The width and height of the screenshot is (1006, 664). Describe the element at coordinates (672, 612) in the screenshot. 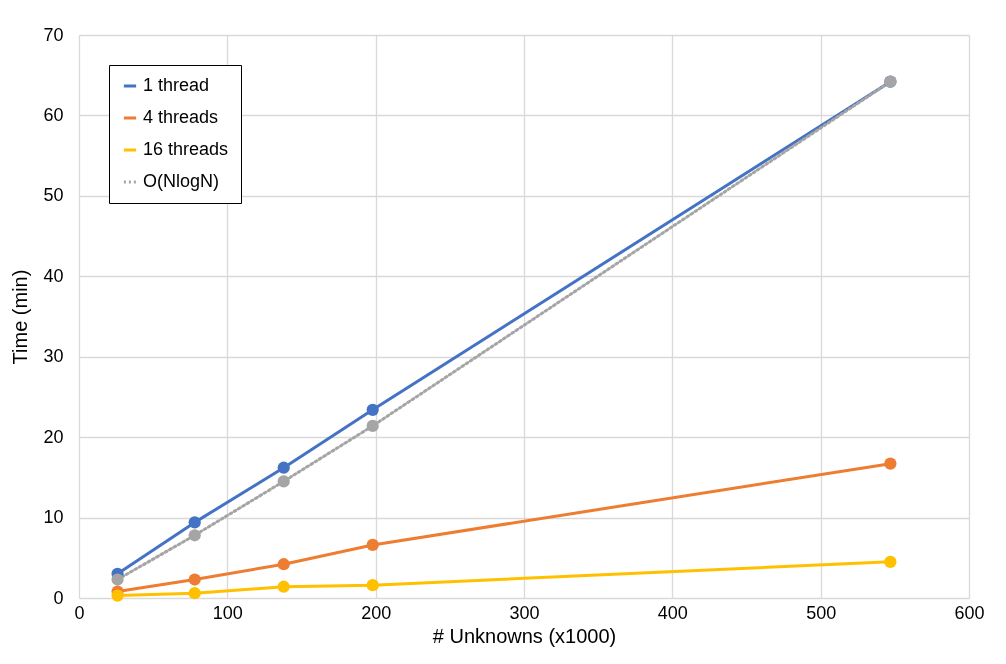

I see `x-tick-label: 400` at that location.